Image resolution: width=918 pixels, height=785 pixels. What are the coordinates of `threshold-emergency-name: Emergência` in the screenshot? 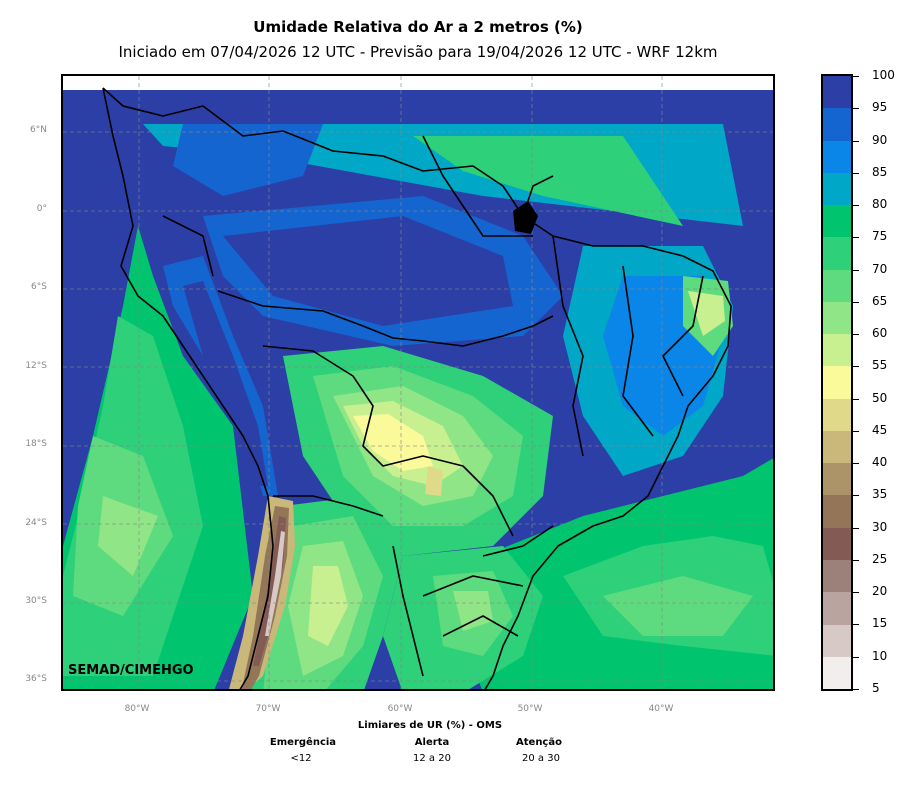 It's located at (303, 742).